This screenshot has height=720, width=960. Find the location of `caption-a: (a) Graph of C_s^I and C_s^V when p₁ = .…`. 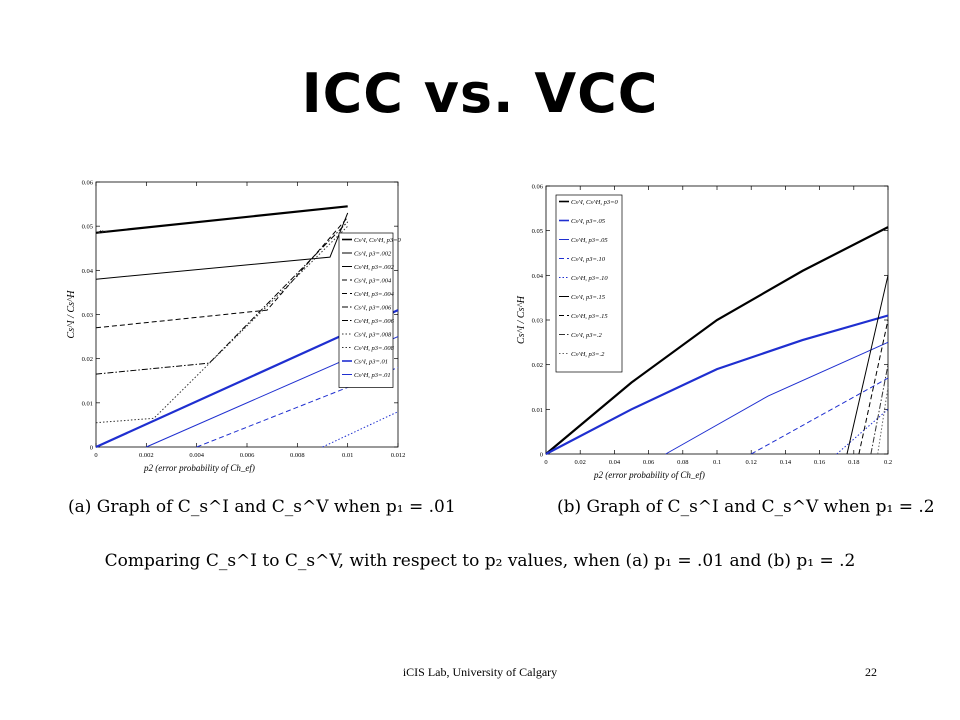

caption-a: (a) Graph of C_s^I and C_s^V when p₁ = .… is located at coordinates (262, 507).